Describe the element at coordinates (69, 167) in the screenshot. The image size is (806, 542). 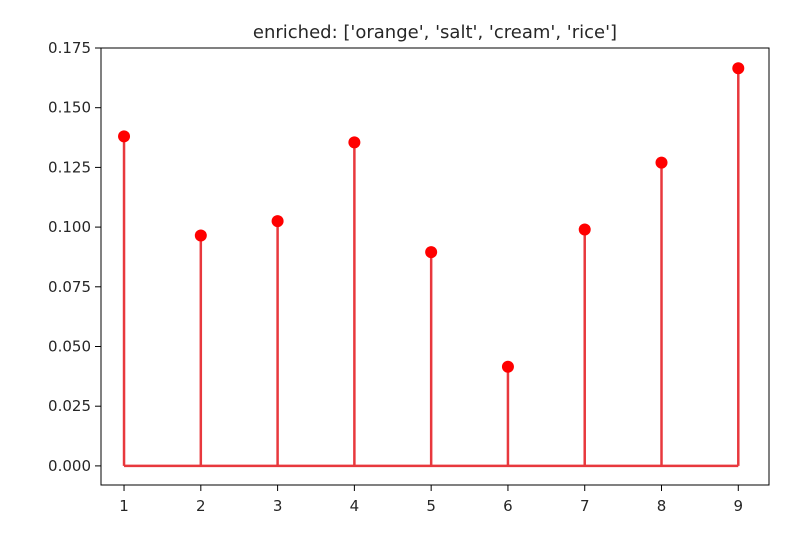
I see `y-tick-label: 0.125` at that location.